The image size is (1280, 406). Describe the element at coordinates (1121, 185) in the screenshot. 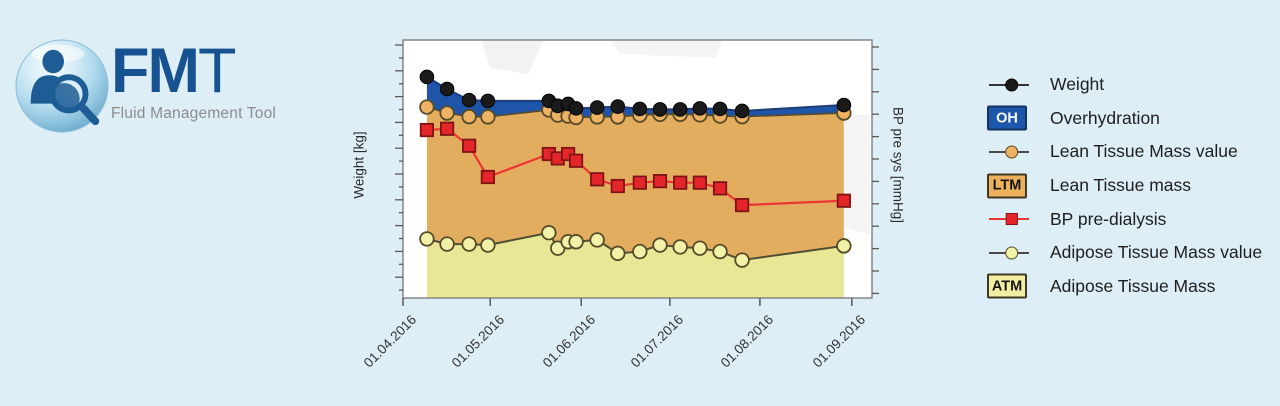

I see `legend-label-ltm: Lean Tissue mass` at that location.